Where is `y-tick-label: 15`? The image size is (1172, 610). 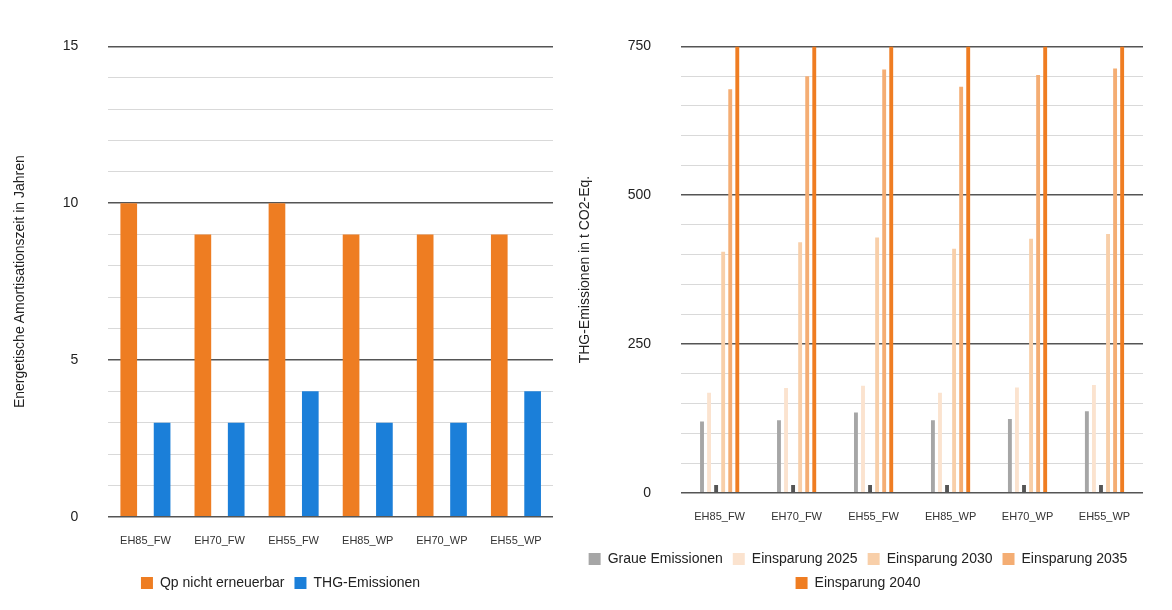
y-tick-label: 15 is located at coordinates (70, 45).